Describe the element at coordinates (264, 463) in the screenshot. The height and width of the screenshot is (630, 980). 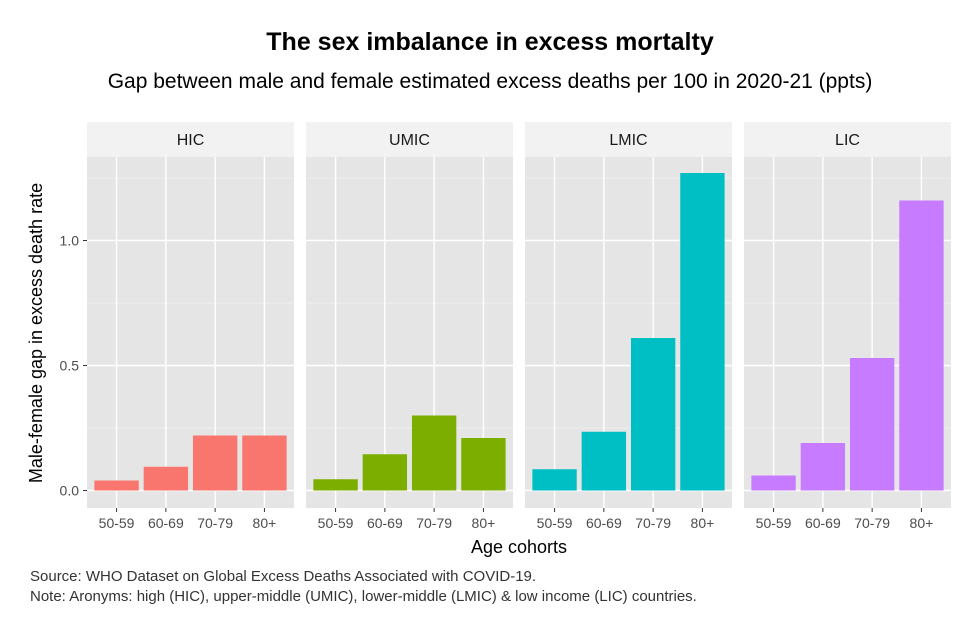
I see `bar-hic-80+` at that location.